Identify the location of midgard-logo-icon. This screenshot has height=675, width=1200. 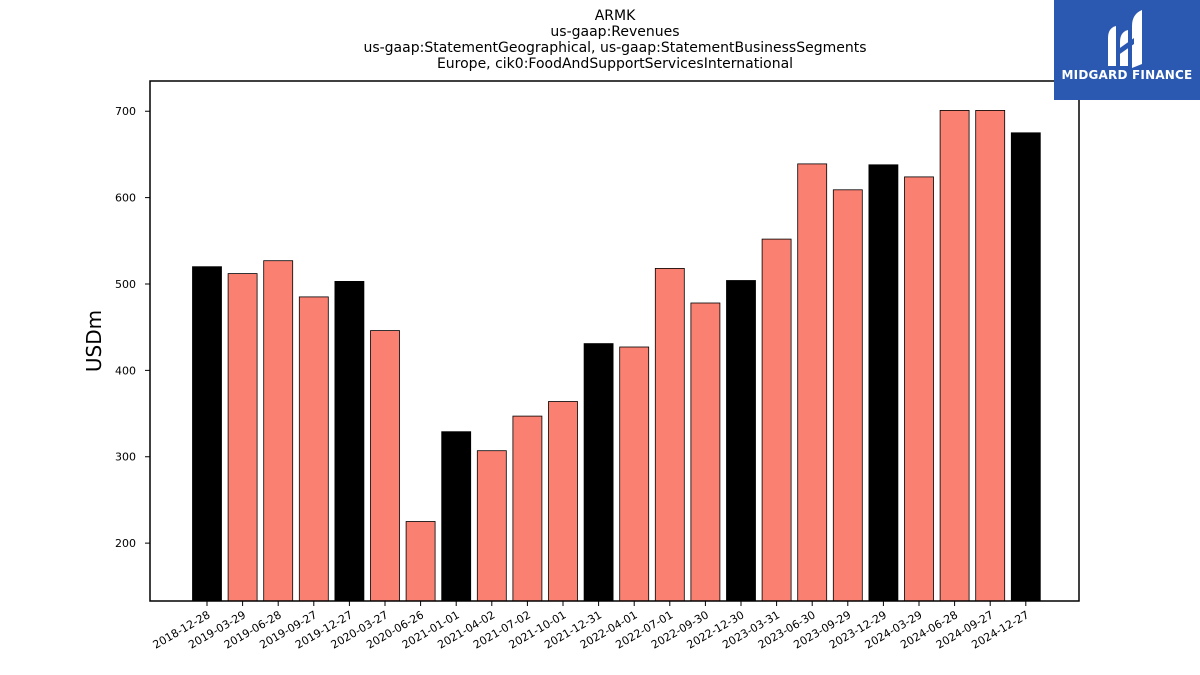
(1125, 39).